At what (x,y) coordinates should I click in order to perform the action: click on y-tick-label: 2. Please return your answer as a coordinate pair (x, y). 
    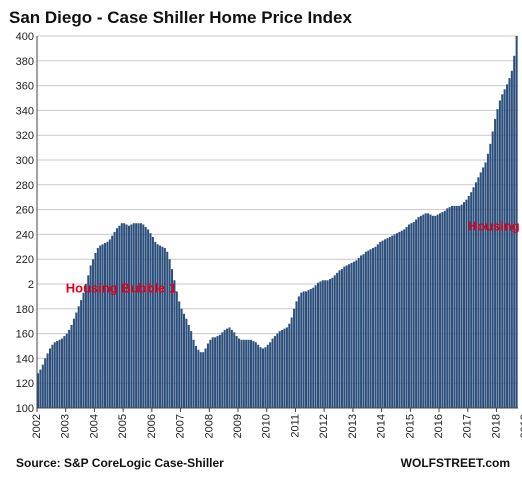
    Looking at the image, I should click on (31, 285).